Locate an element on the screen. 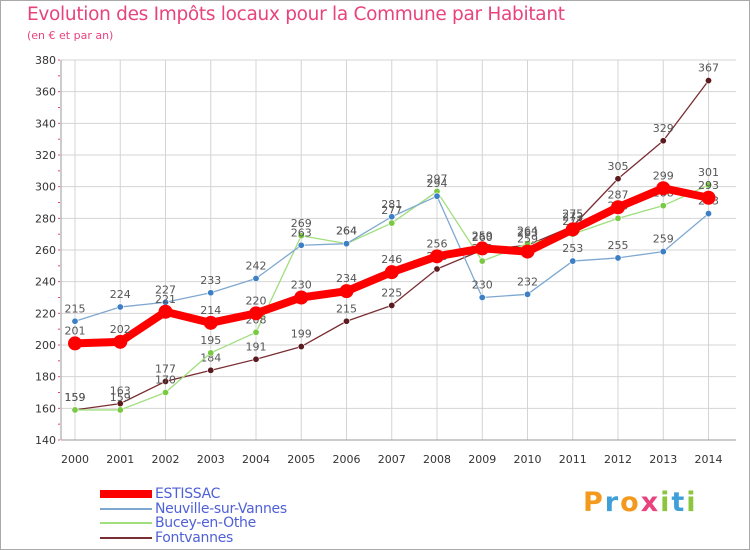  legend-swatch-fontvannes is located at coordinates (126, 538).